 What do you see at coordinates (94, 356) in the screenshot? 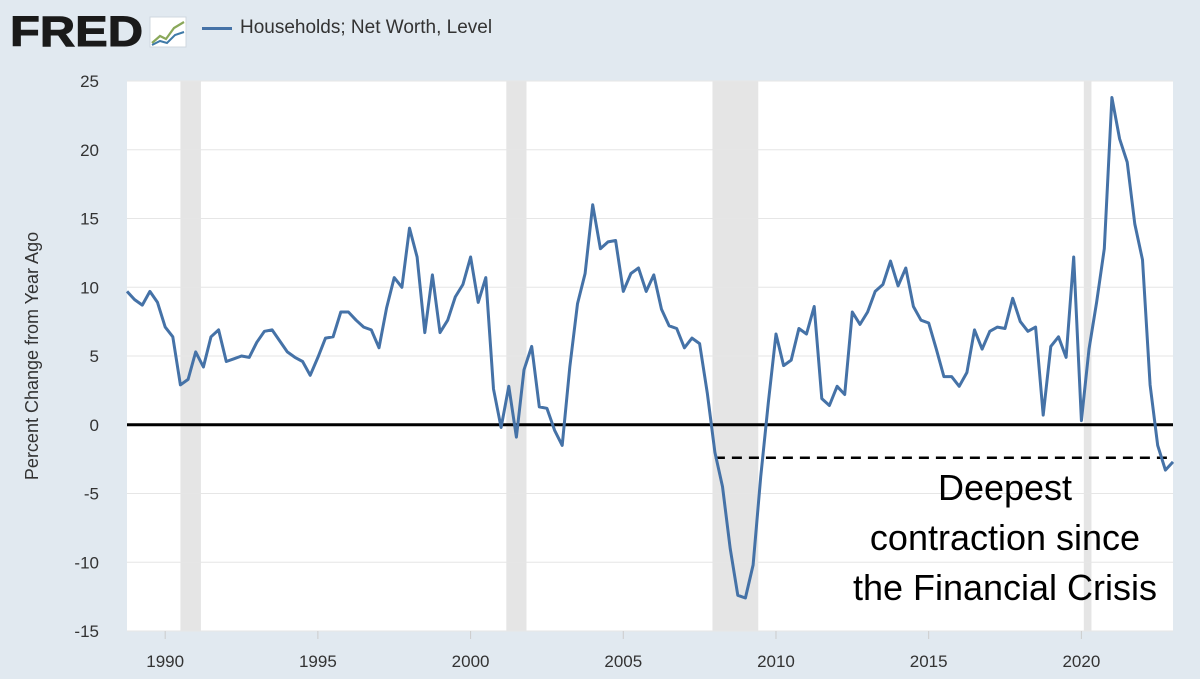
I see `y-tick-label: 5` at bounding box center [94, 356].